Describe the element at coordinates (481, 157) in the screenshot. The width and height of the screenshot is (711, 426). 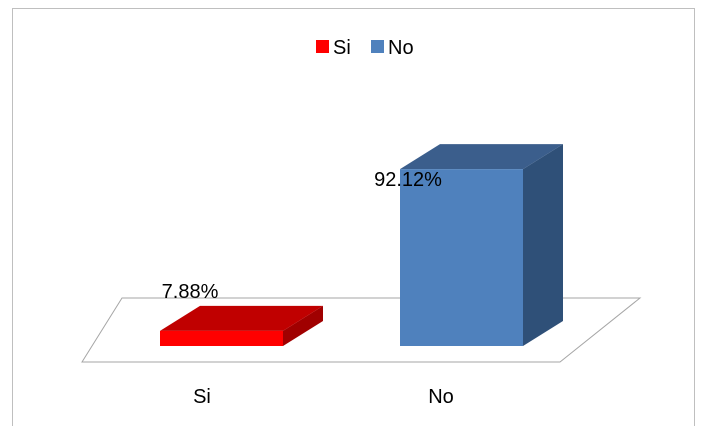
I see `bar-no-top` at that location.